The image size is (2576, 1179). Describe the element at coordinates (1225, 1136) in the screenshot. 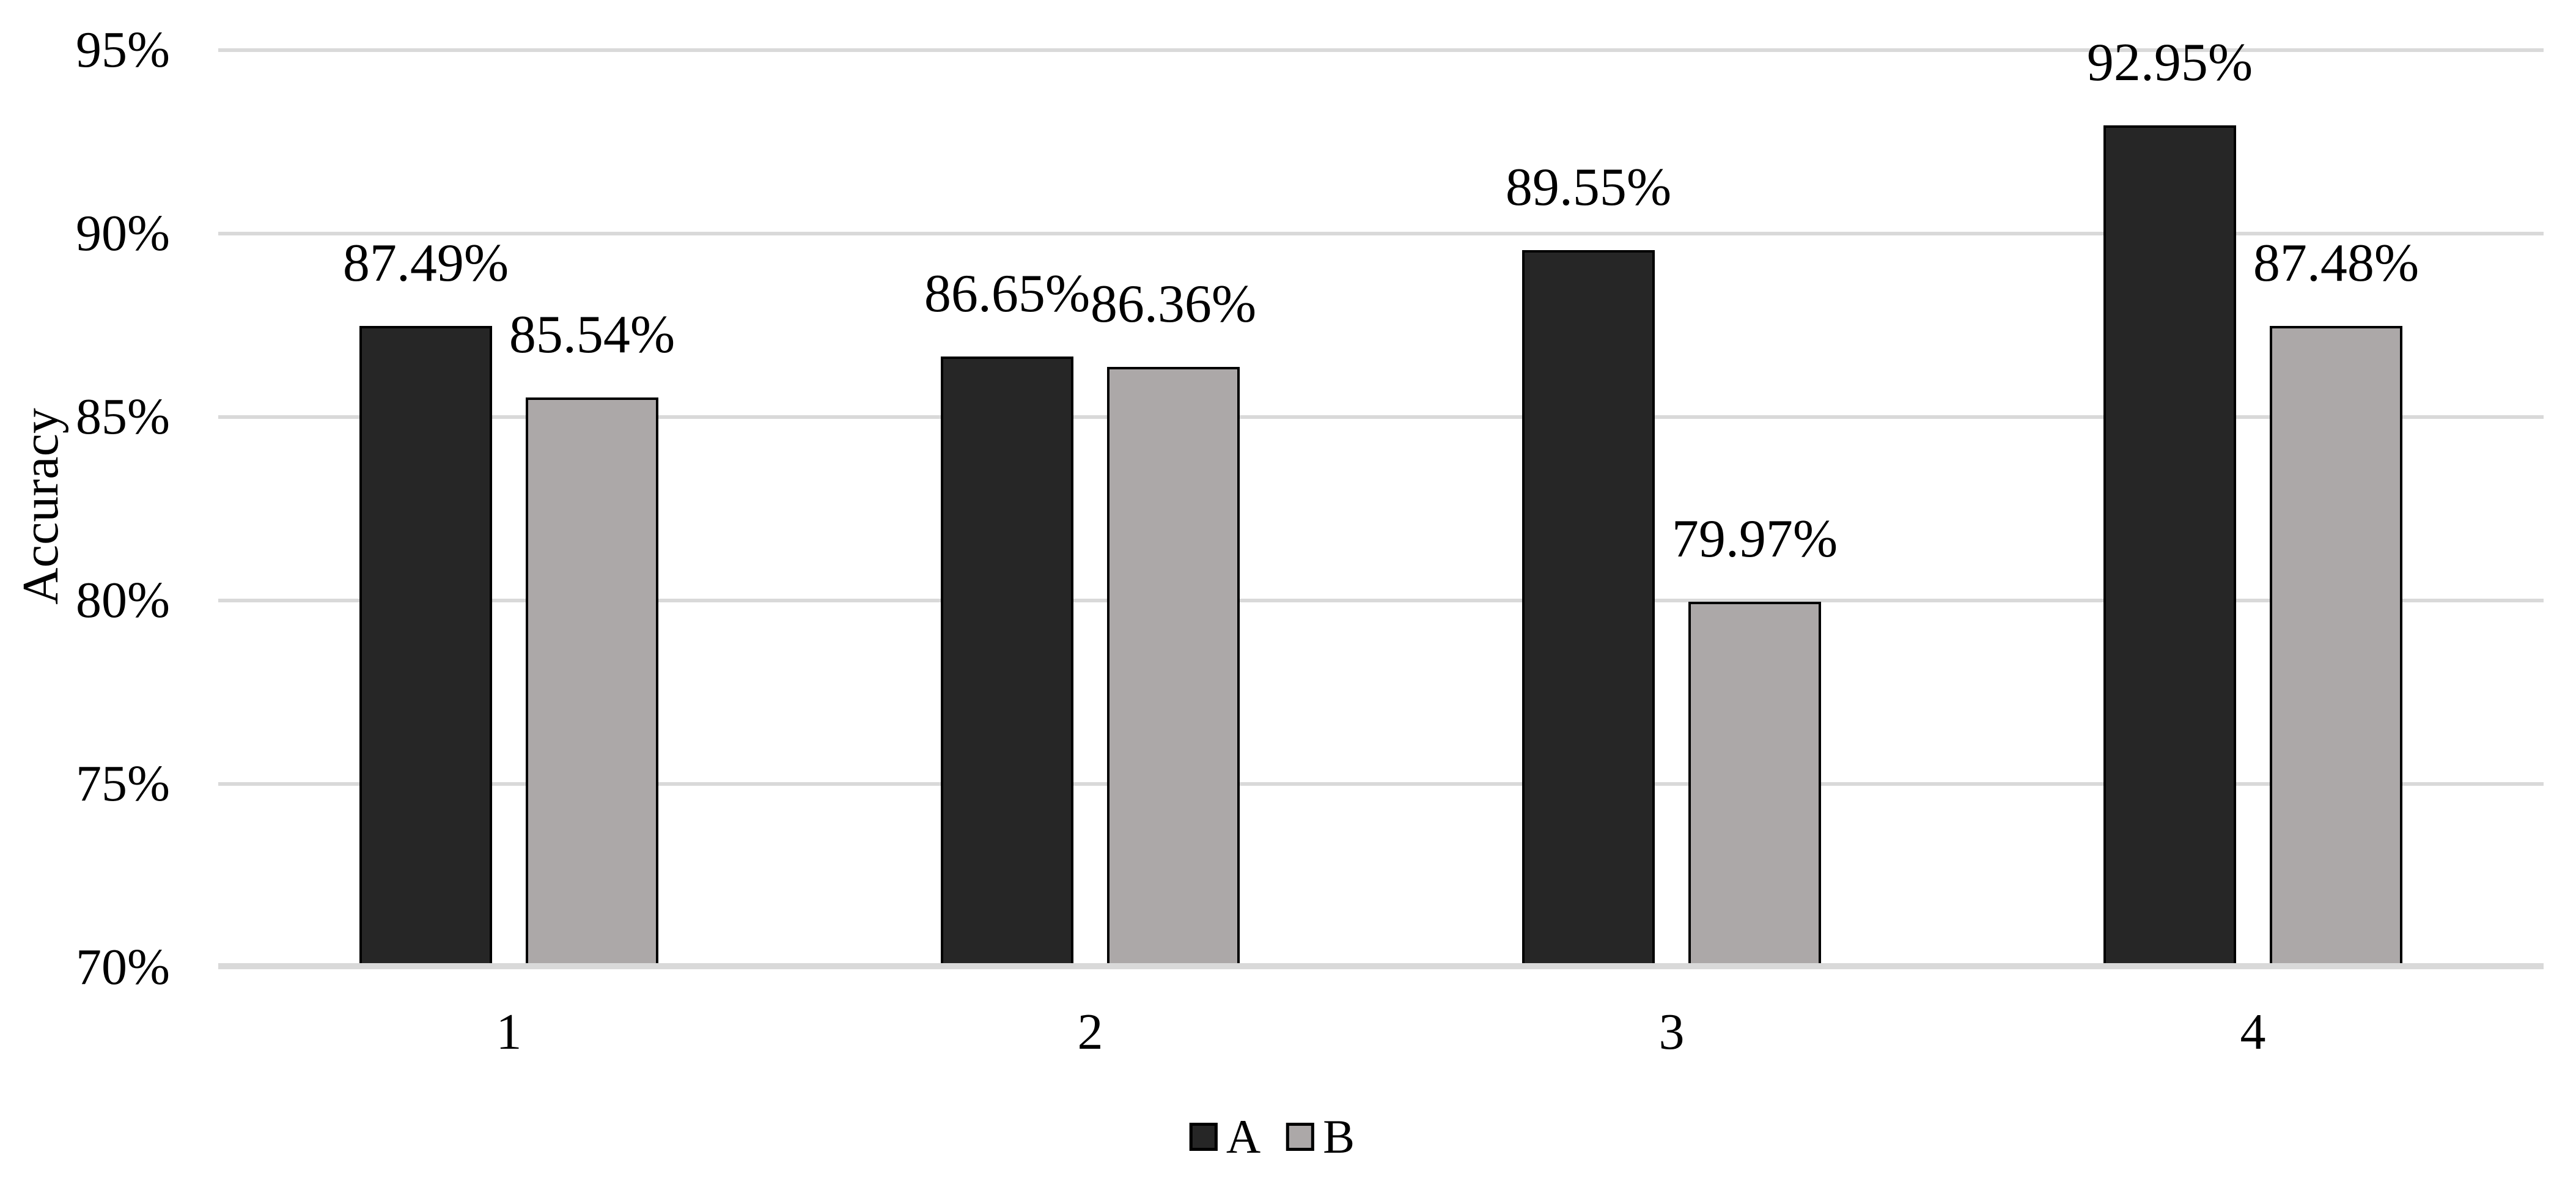

I see `legend-item-A: A` at that location.